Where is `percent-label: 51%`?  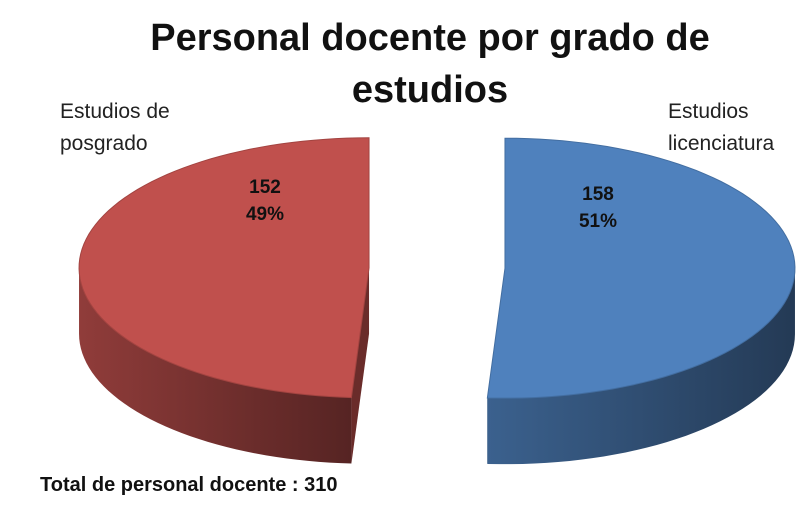
percent-label: 51% is located at coordinates (598, 221).